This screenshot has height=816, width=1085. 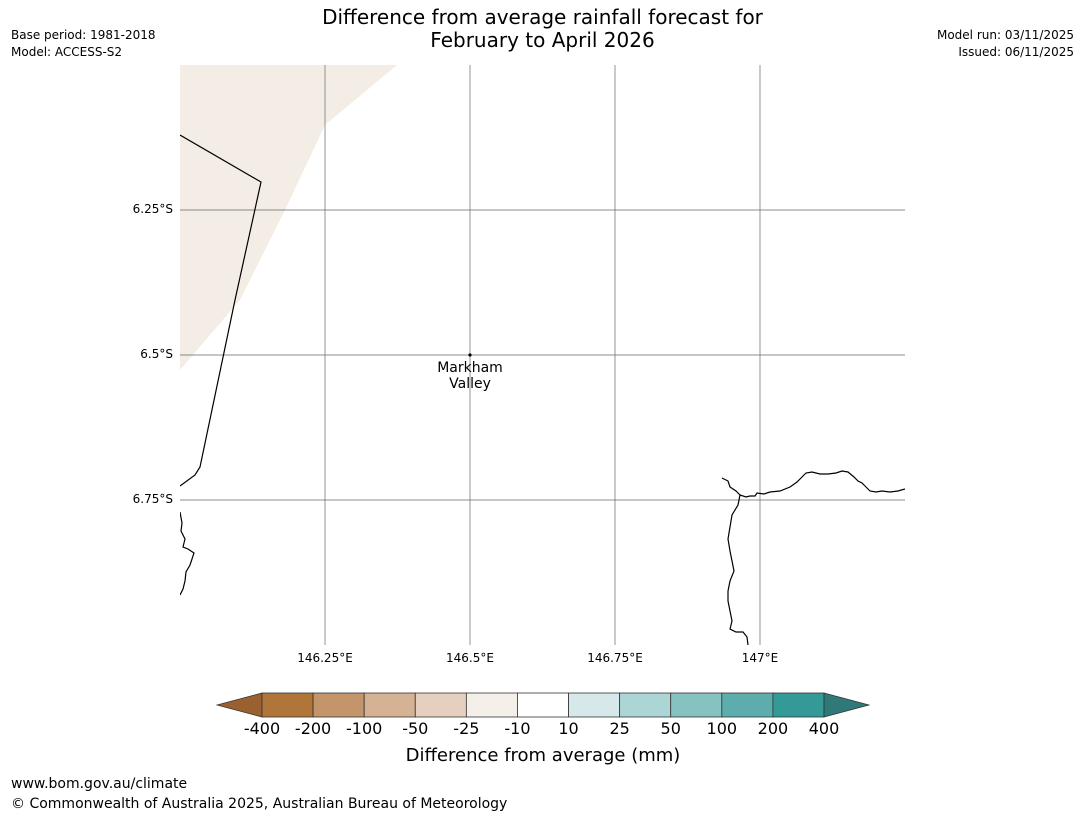 What do you see at coordinates (542, 40) in the screenshot?
I see `title-line-2: February to April 2026` at bounding box center [542, 40].